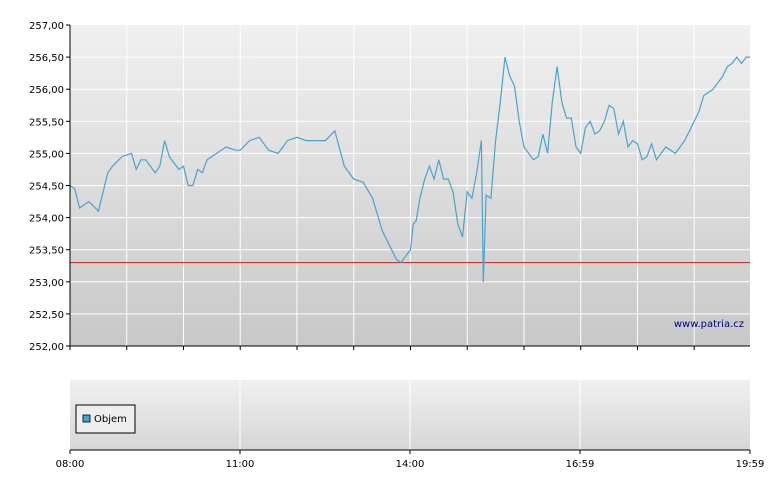 This screenshot has width=780, height=490. I want to click on volume-legend: Objem, so click(105, 419).